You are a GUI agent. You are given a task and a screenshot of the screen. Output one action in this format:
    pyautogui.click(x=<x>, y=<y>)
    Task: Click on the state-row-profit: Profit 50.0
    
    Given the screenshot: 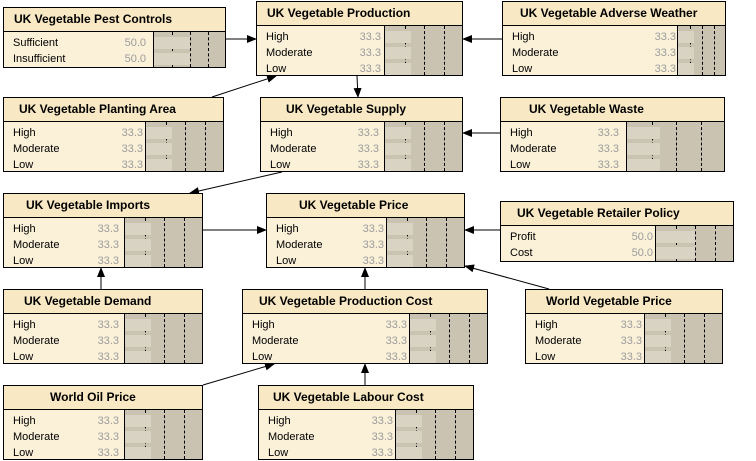 What is the action you would take?
    pyautogui.click(x=617, y=237)
    